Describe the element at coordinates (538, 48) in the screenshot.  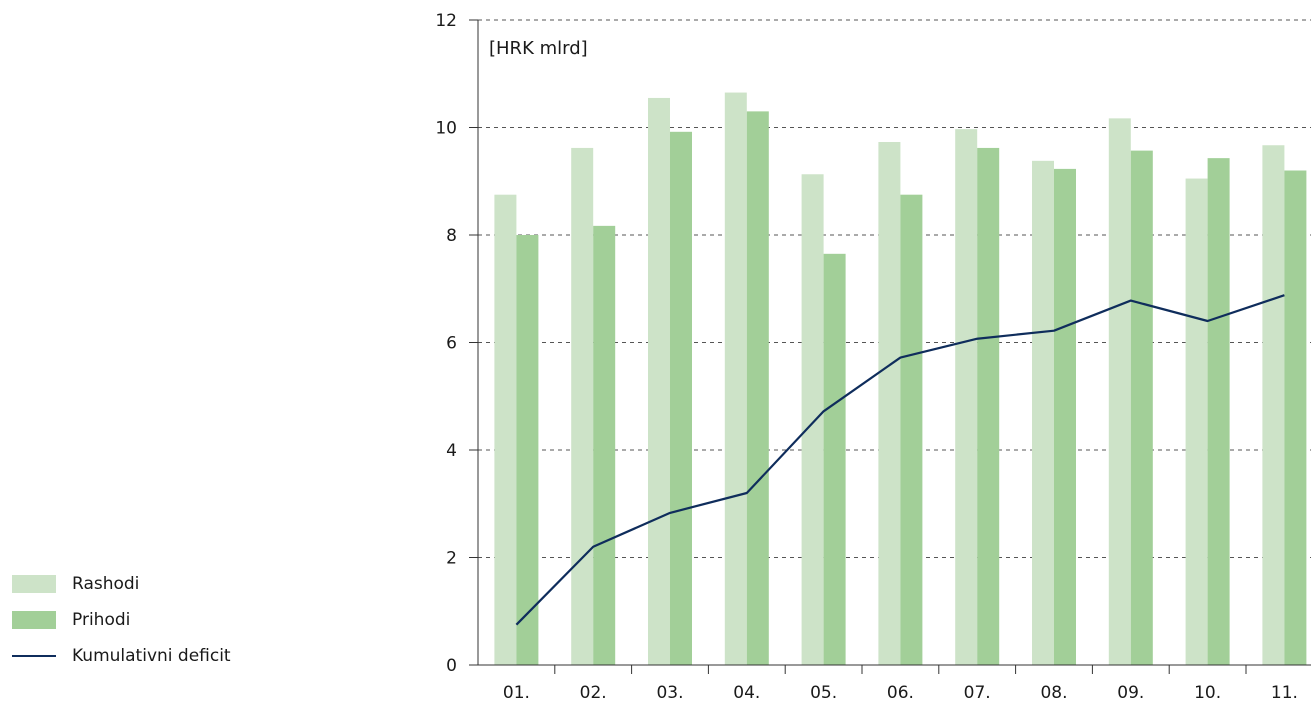
I see `unit-label: [HRK mlrd]` at that location.